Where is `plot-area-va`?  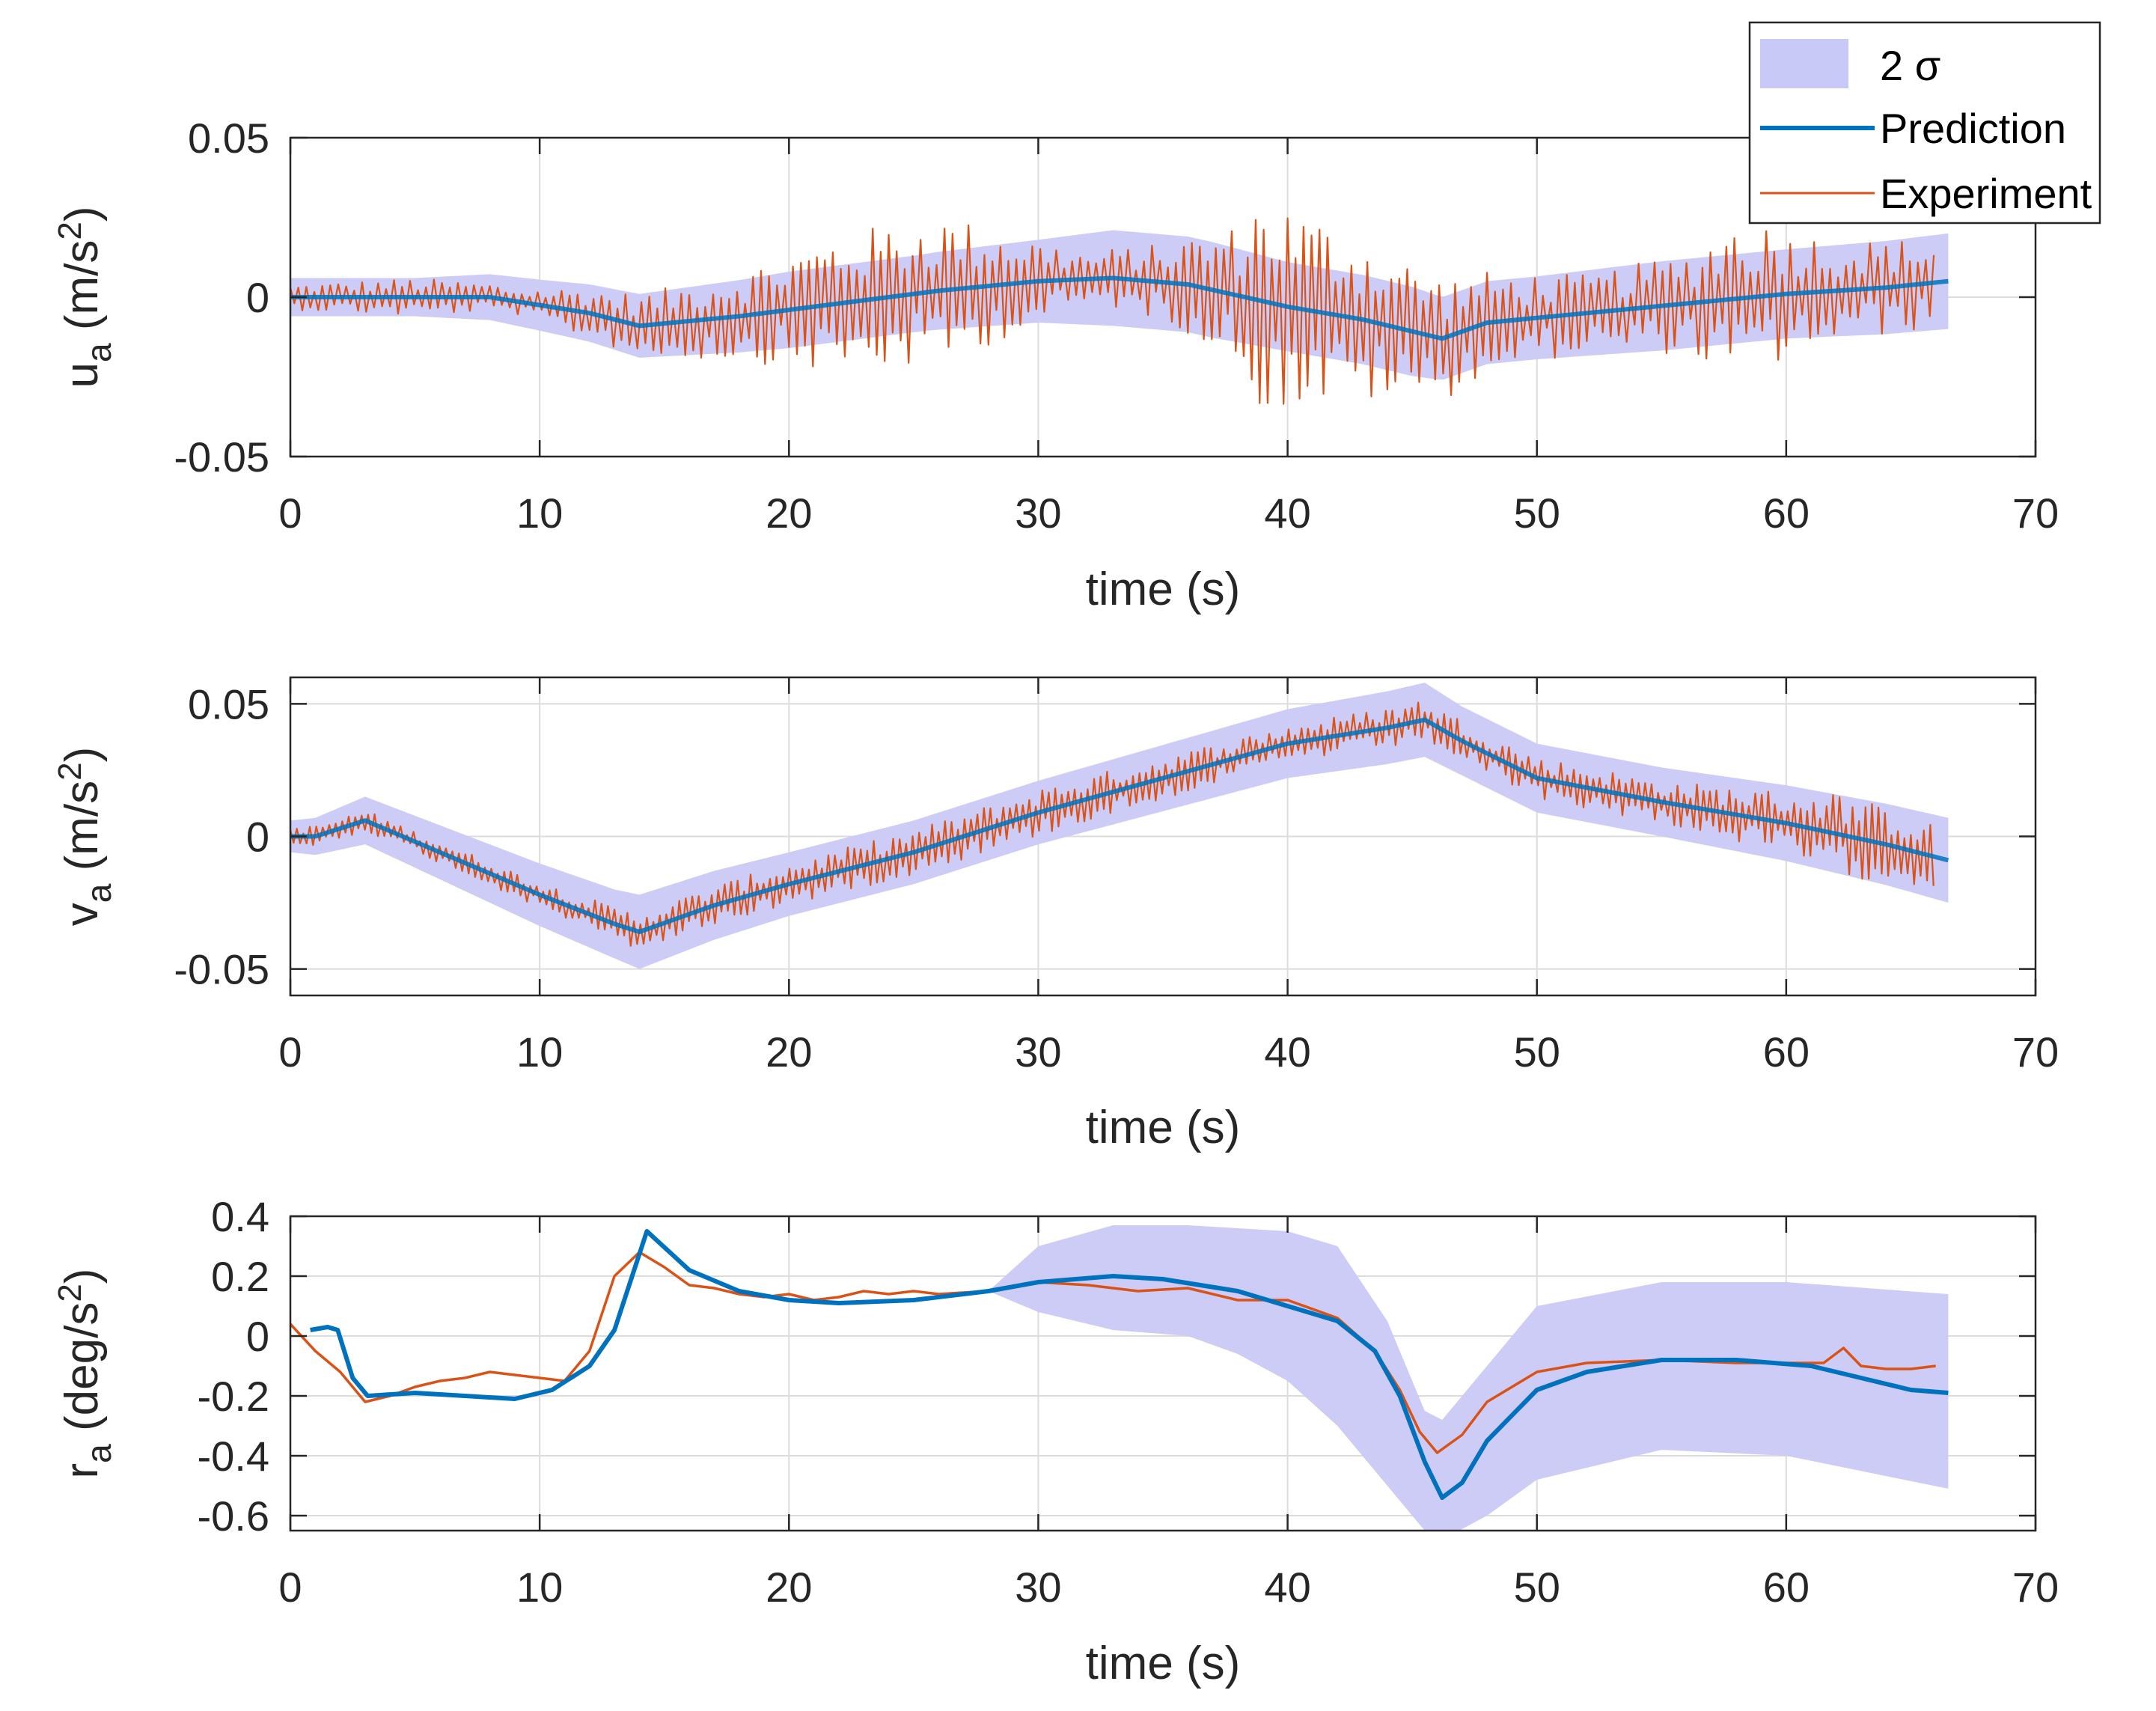 plot-area-va is located at coordinates (1119, 826).